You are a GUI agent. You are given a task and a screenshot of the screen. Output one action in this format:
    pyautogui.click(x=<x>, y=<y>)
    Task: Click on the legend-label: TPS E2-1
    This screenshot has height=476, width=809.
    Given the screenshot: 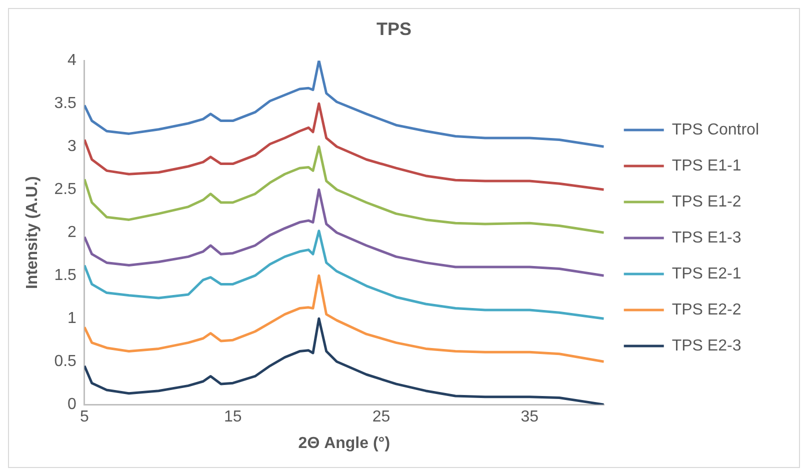 What is the action you would take?
    pyautogui.click(x=707, y=273)
    